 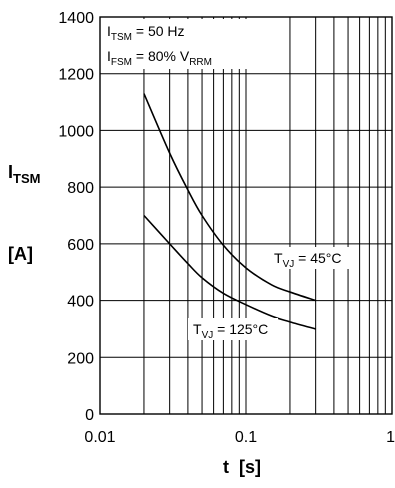 What do you see at coordinates (159, 58) in the screenshot?
I see `legend-line-2: IFSM = 80% VRRM` at bounding box center [159, 58].